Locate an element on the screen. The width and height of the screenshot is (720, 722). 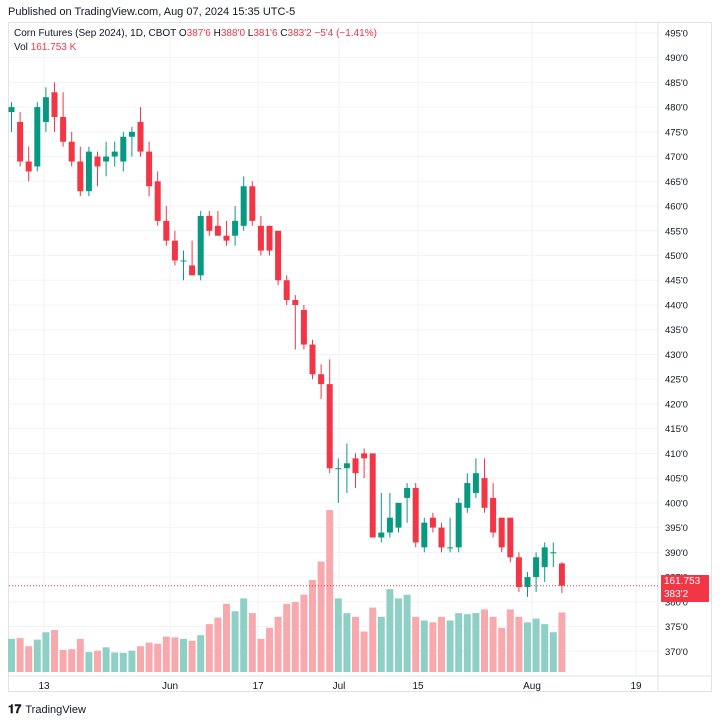
legend-open-value: 387'6 is located at coordinates (198, 33).